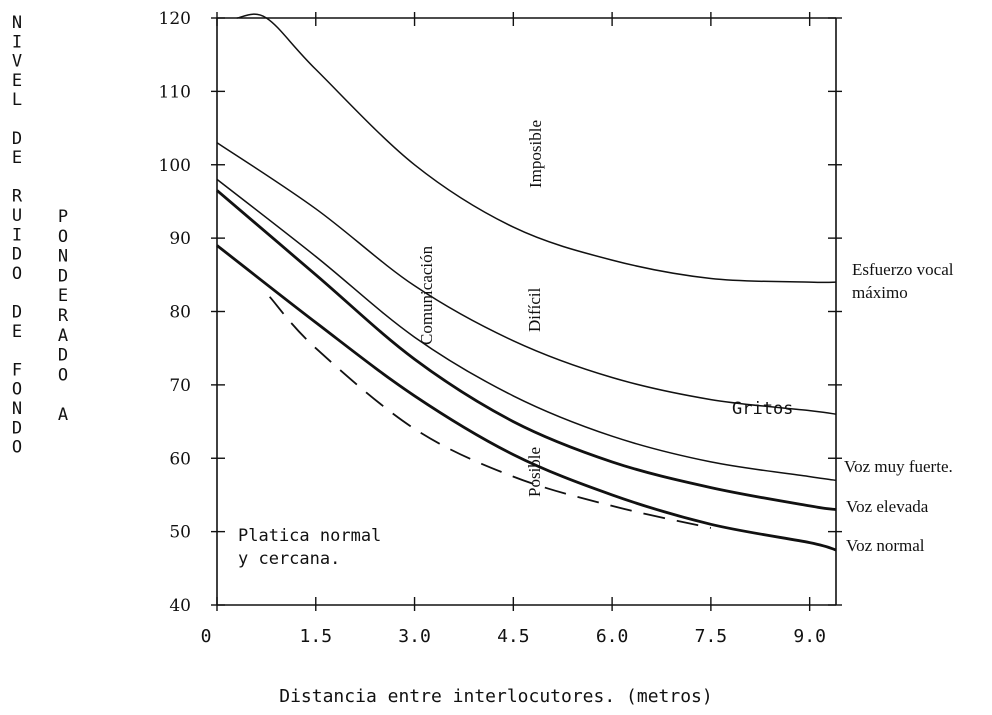  Describe the element at coordinates (17, 216) in the screenshot. I see `axis-label-letter: U` at that location.